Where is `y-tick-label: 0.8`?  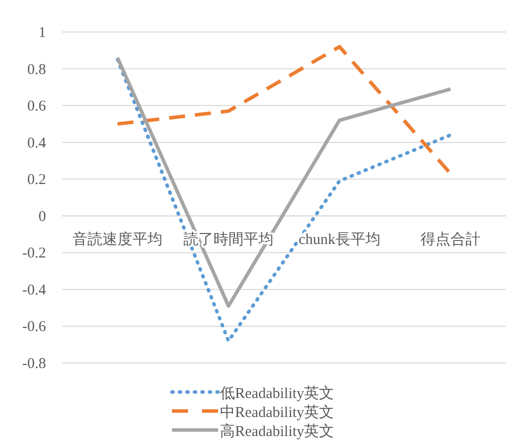 y-tick-label: 0.8 is located at coordinates (36, 70).